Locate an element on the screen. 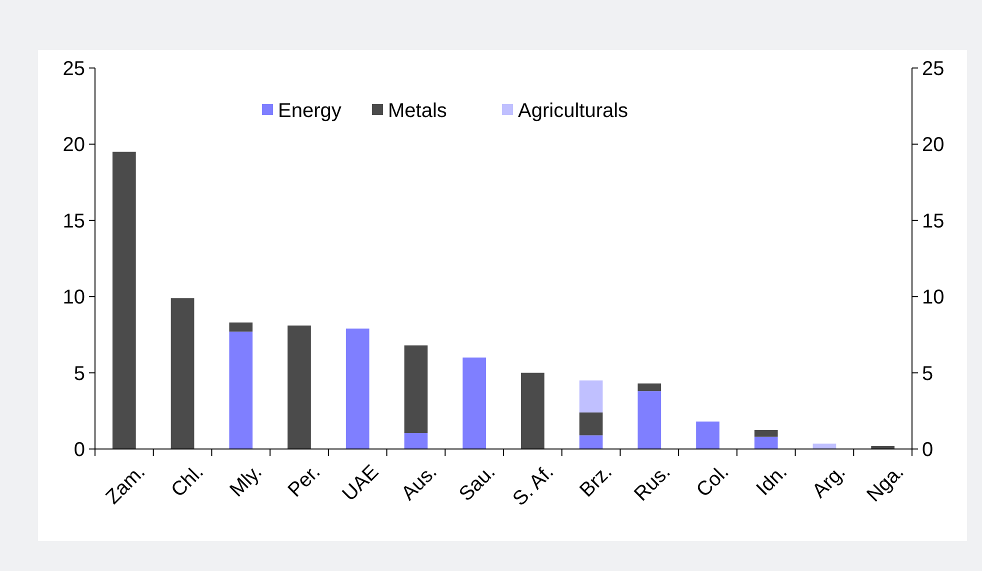  y-tick-label: 15 is located at coordinates (73, 221).